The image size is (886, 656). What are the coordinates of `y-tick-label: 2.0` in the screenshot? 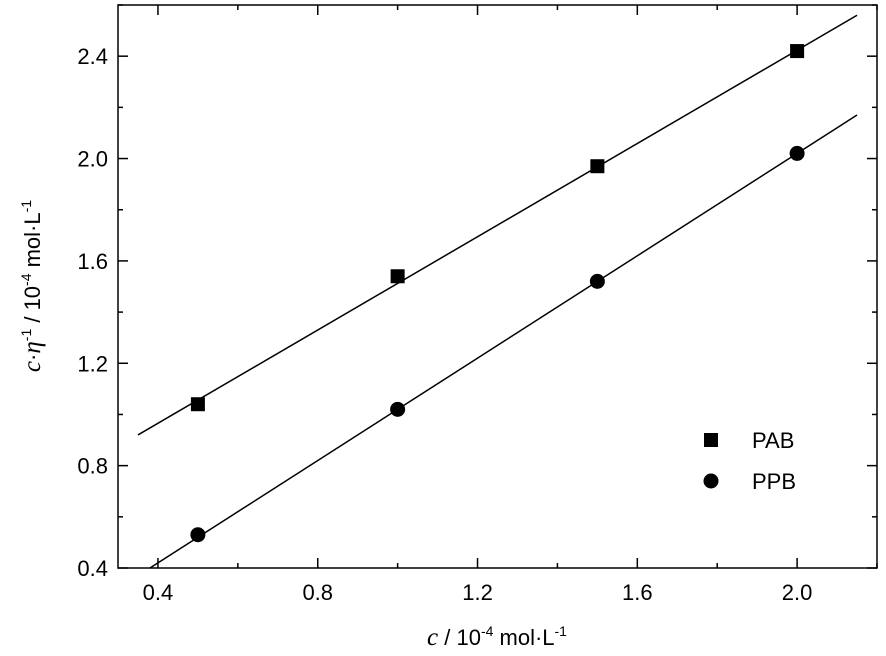 It's located at (92, 159).